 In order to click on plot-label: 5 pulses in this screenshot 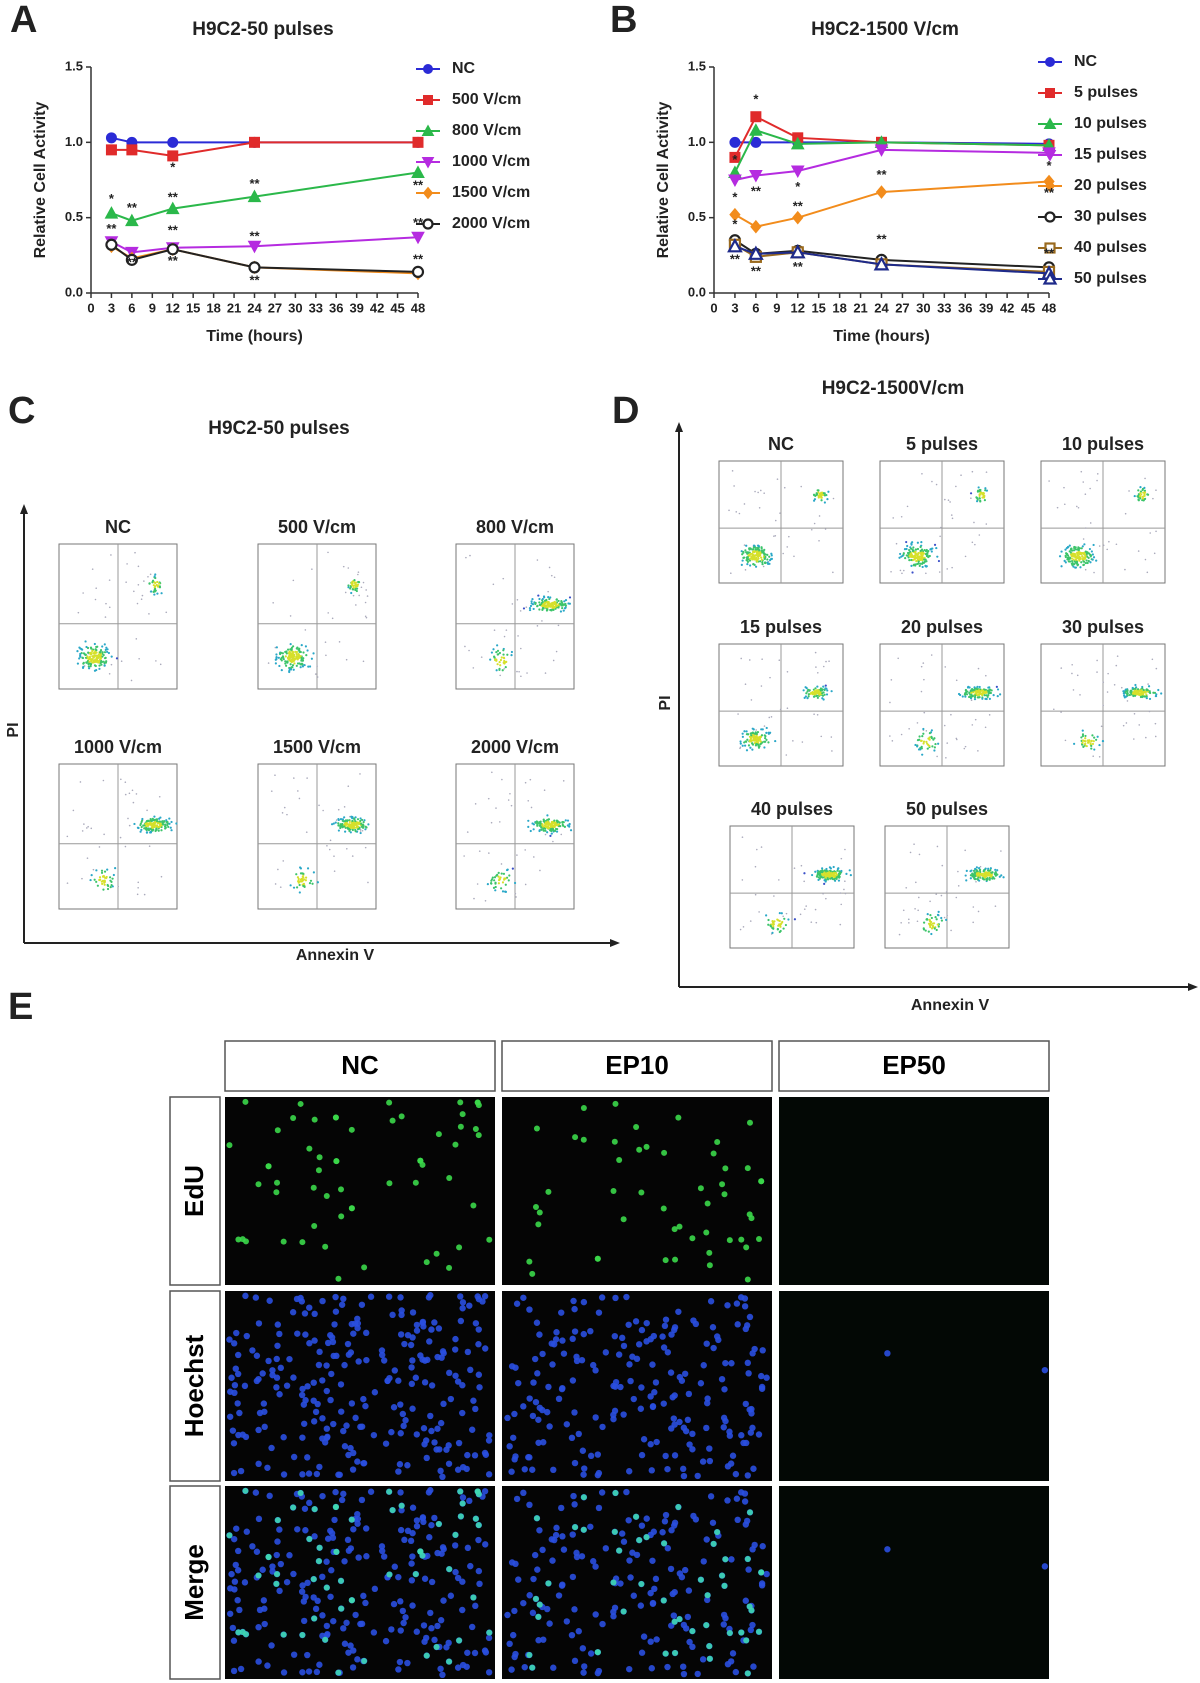, I will do `click(942, 444)`.